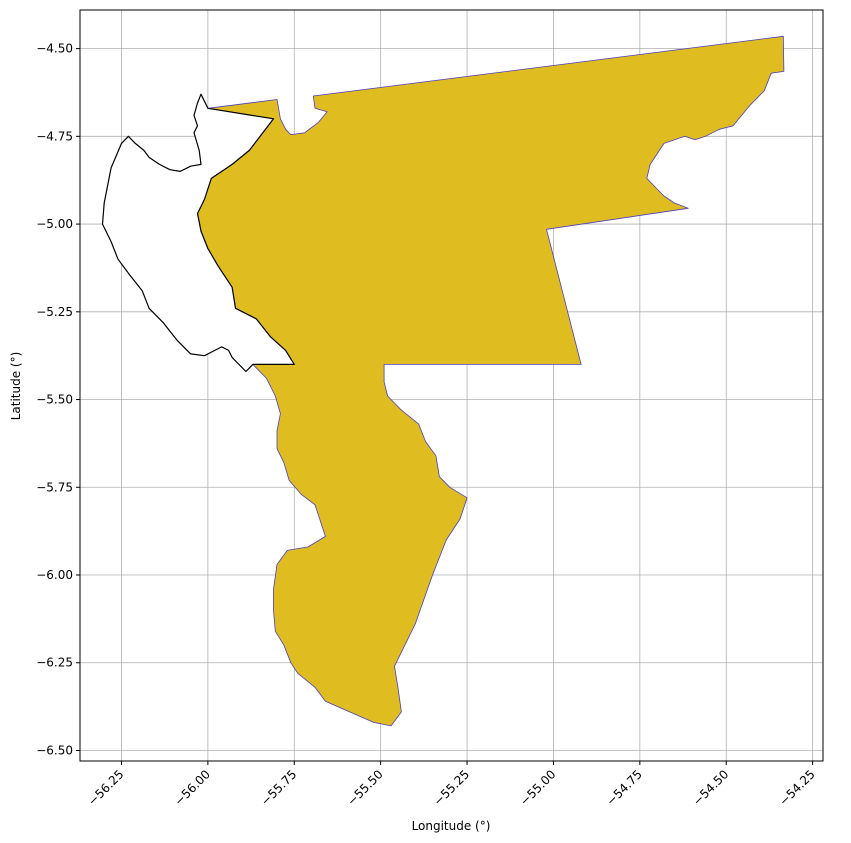 Image resolution: width=851 pixels, height=843 pixels. Describe the element at coordinates (537, 787) in the screenshot. I see `x-tick-label: −55.00` at that location.